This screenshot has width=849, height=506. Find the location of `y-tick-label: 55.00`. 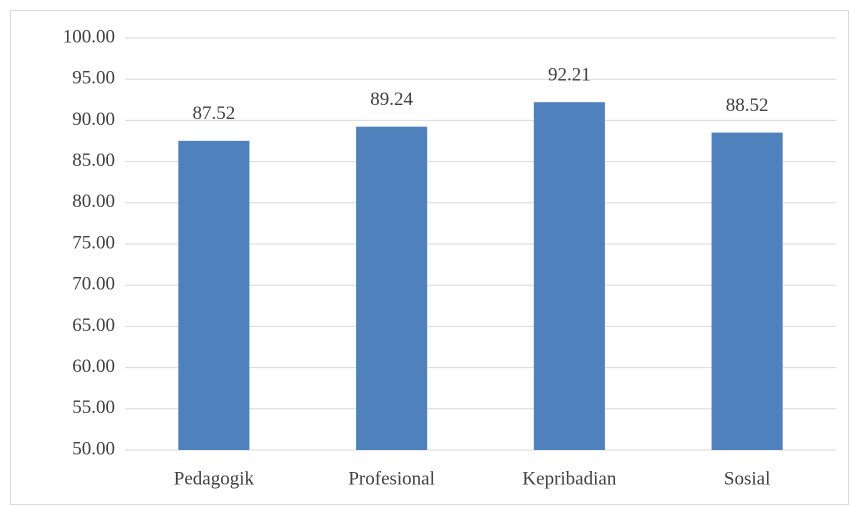

y-tick-label: 55.00 is located at coordinates (93, 407).